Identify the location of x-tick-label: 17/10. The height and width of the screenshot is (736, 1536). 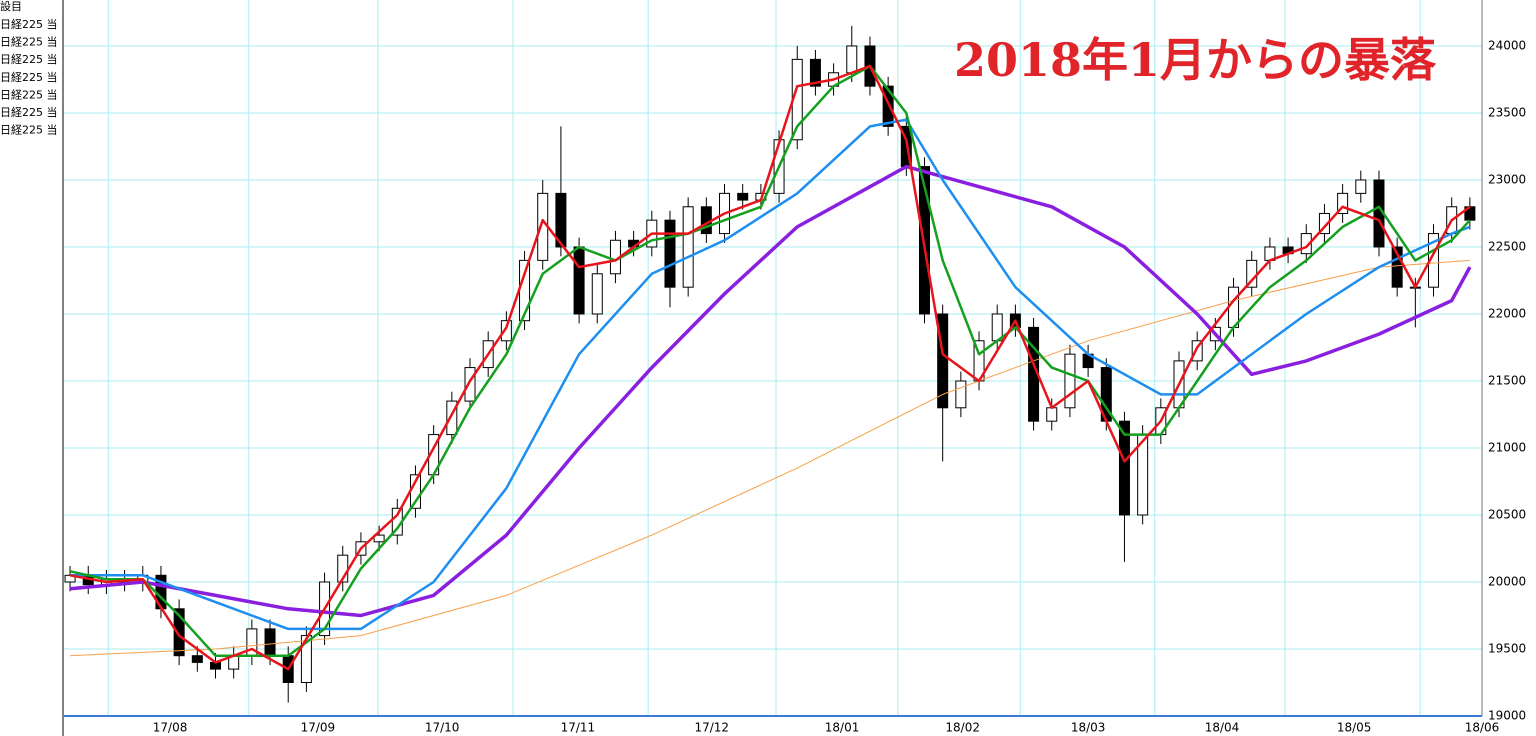
(442, 728).